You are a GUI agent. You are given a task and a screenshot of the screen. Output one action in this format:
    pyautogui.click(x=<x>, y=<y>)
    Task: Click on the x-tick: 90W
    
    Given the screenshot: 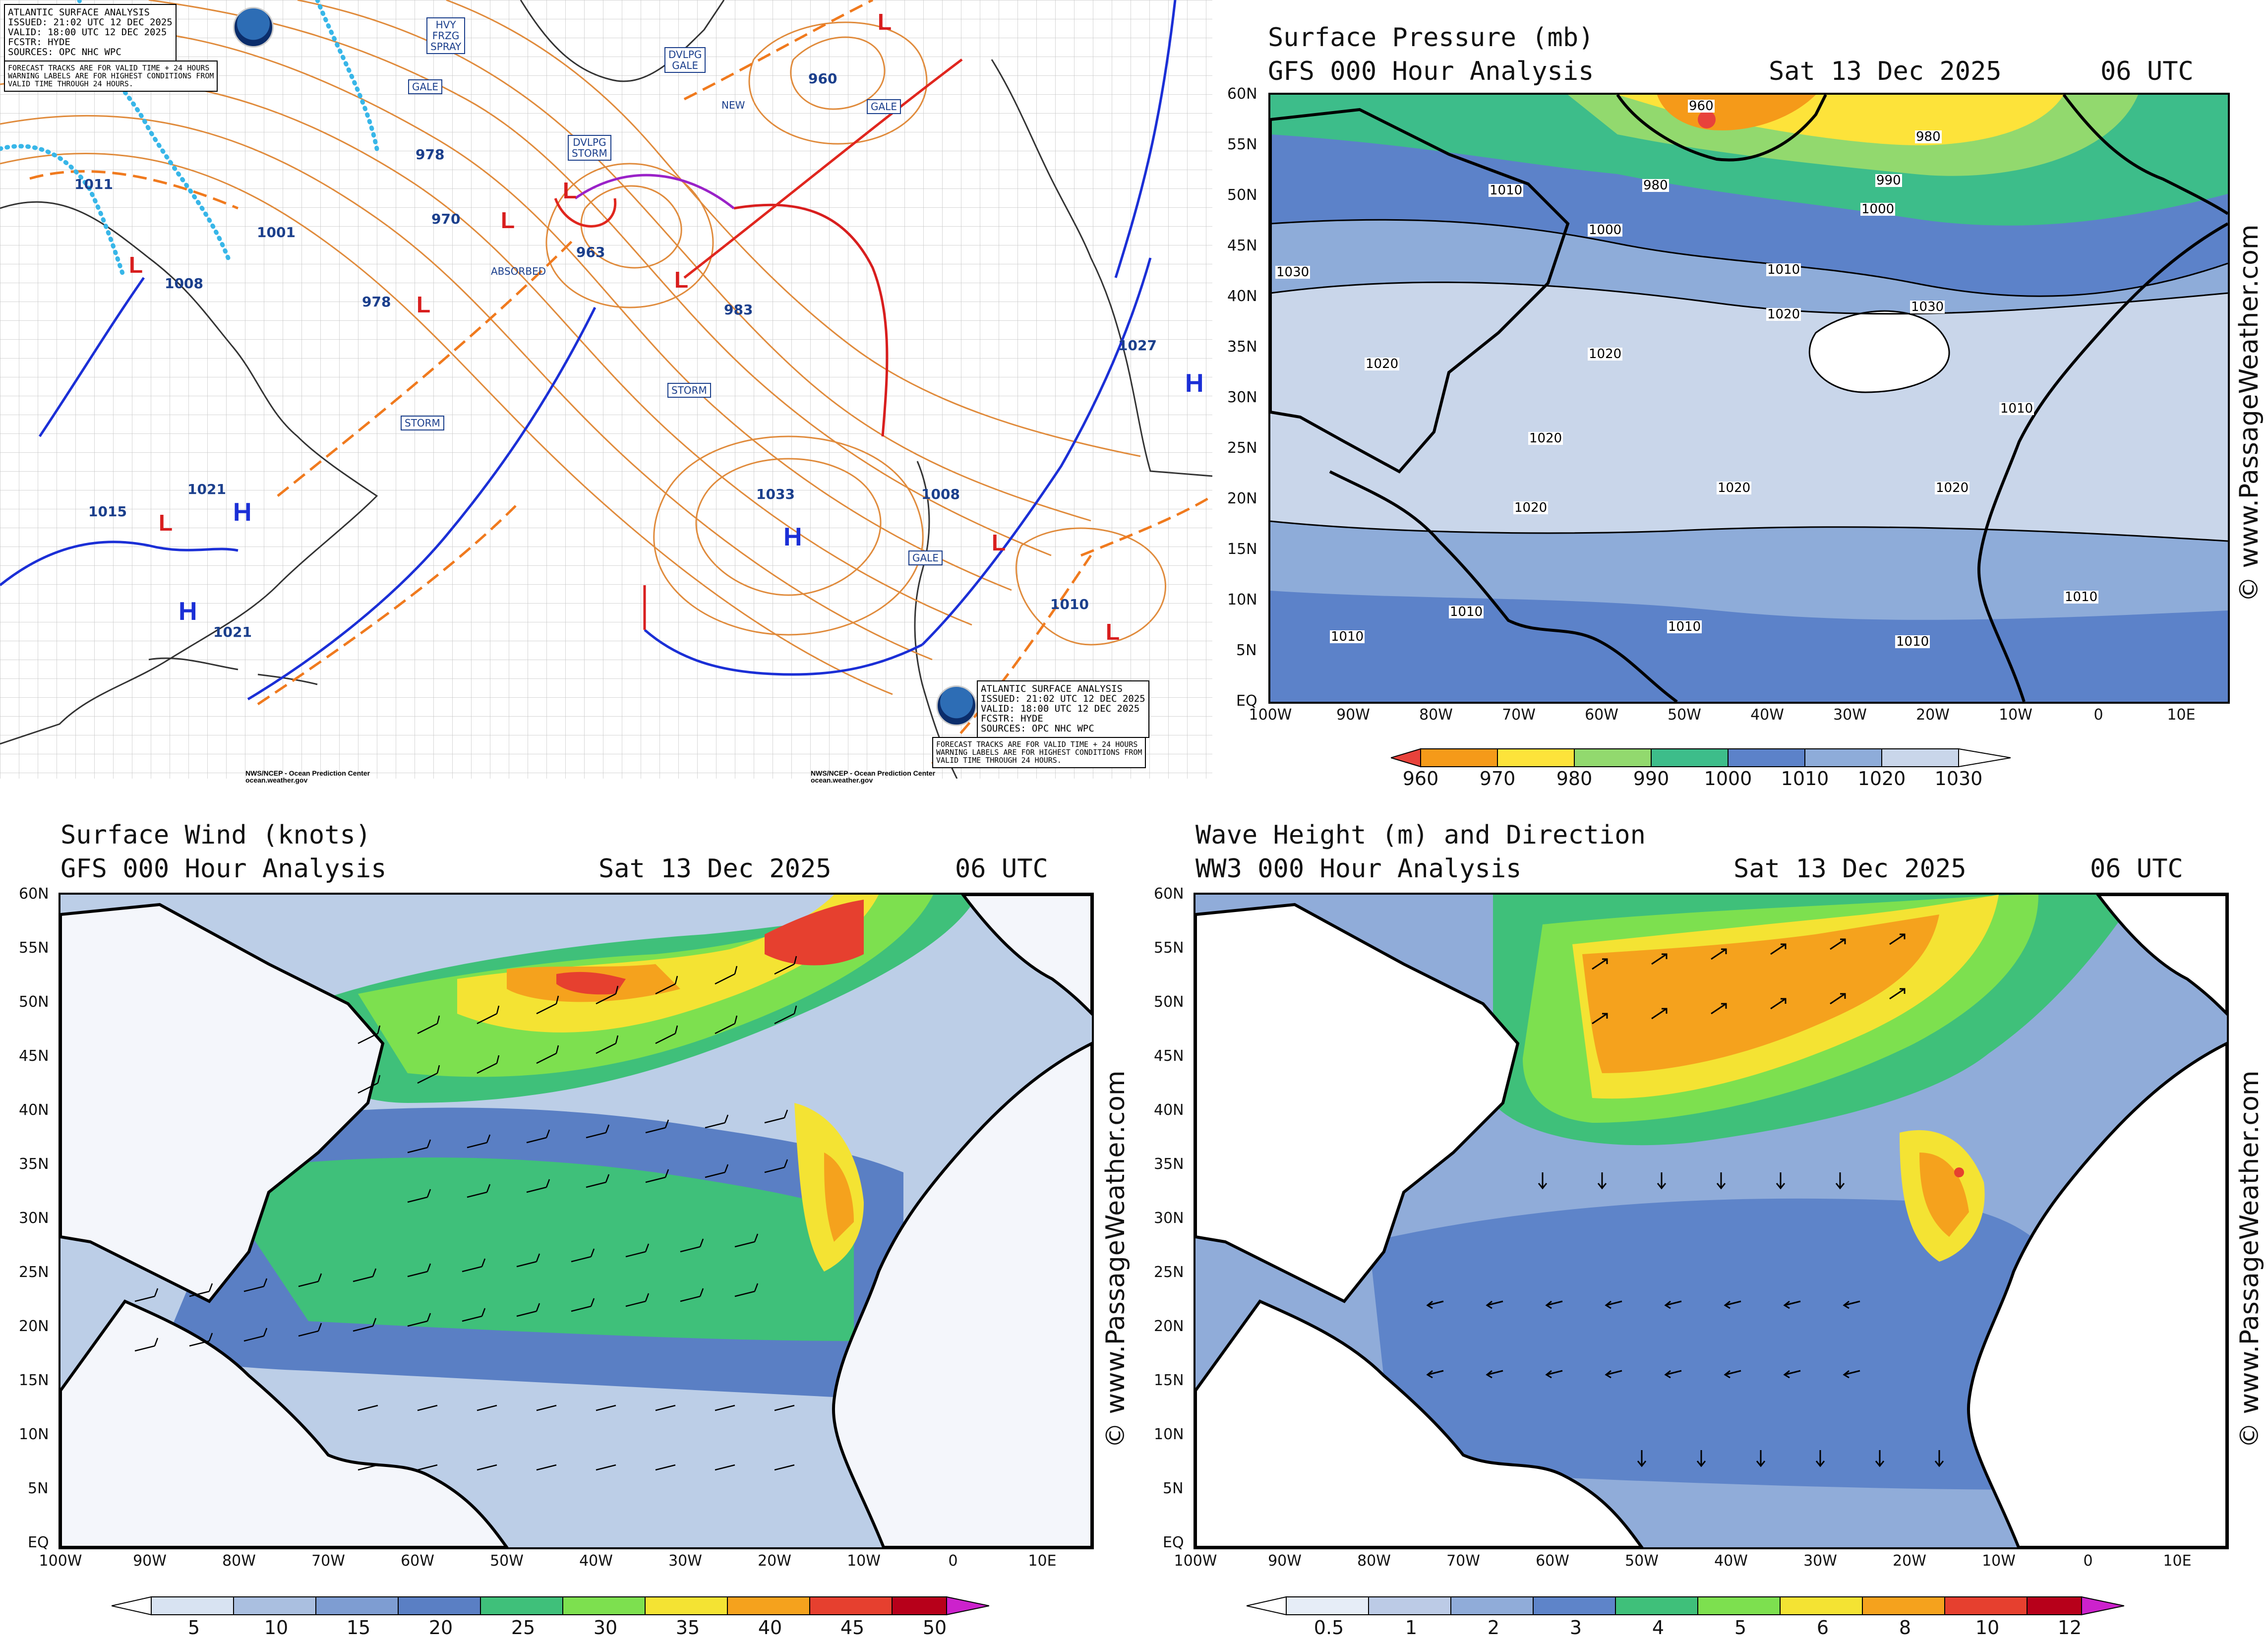 What is the action you would take?
    pyautogui.click(x=1285, y=1561)
    